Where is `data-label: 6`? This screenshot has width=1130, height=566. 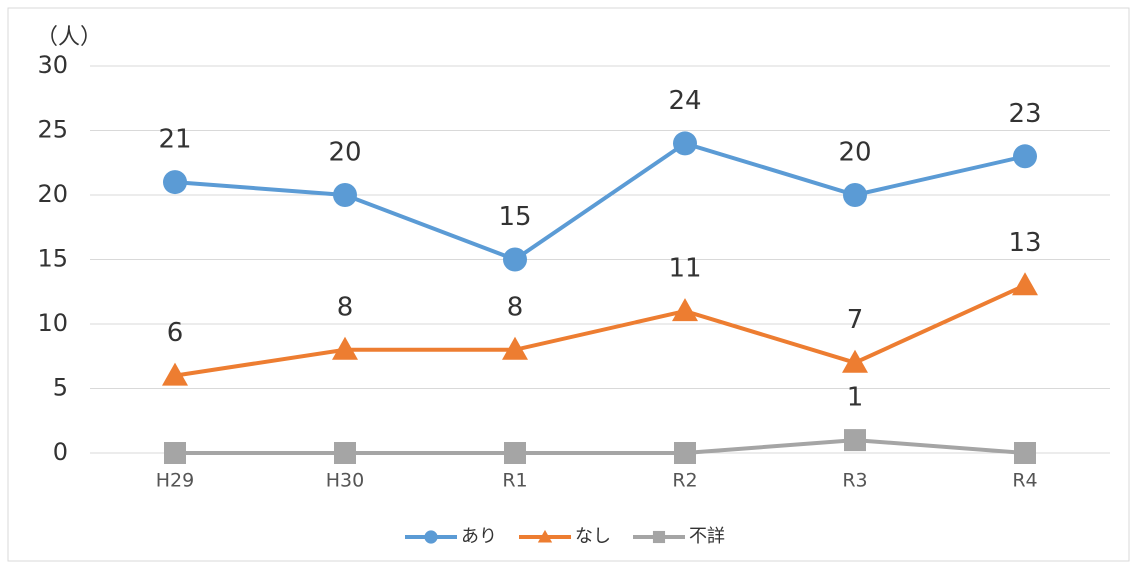 data-label: 6 is located at coordinates (175, 333).